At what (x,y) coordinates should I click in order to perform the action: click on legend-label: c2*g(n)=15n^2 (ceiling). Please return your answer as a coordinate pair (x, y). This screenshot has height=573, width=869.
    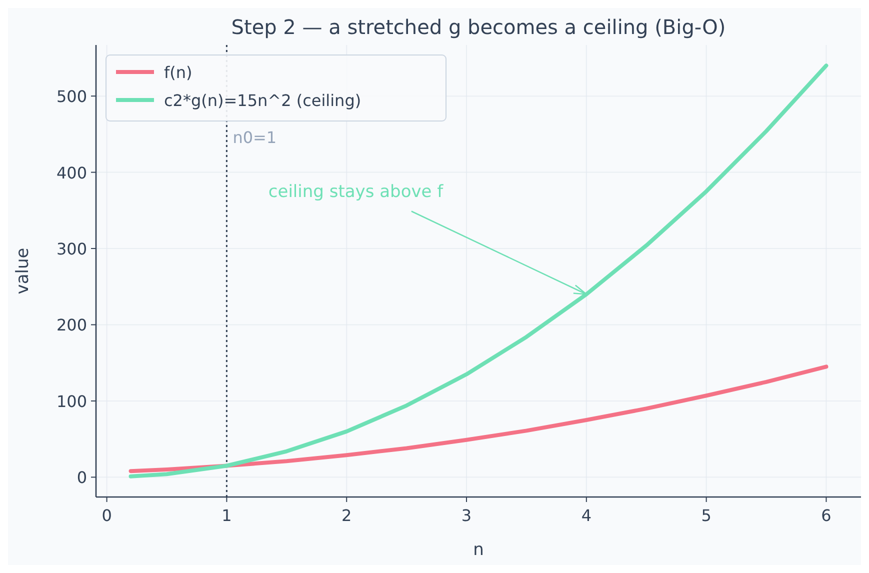
    Looking at the image, I should click on (263, 100).